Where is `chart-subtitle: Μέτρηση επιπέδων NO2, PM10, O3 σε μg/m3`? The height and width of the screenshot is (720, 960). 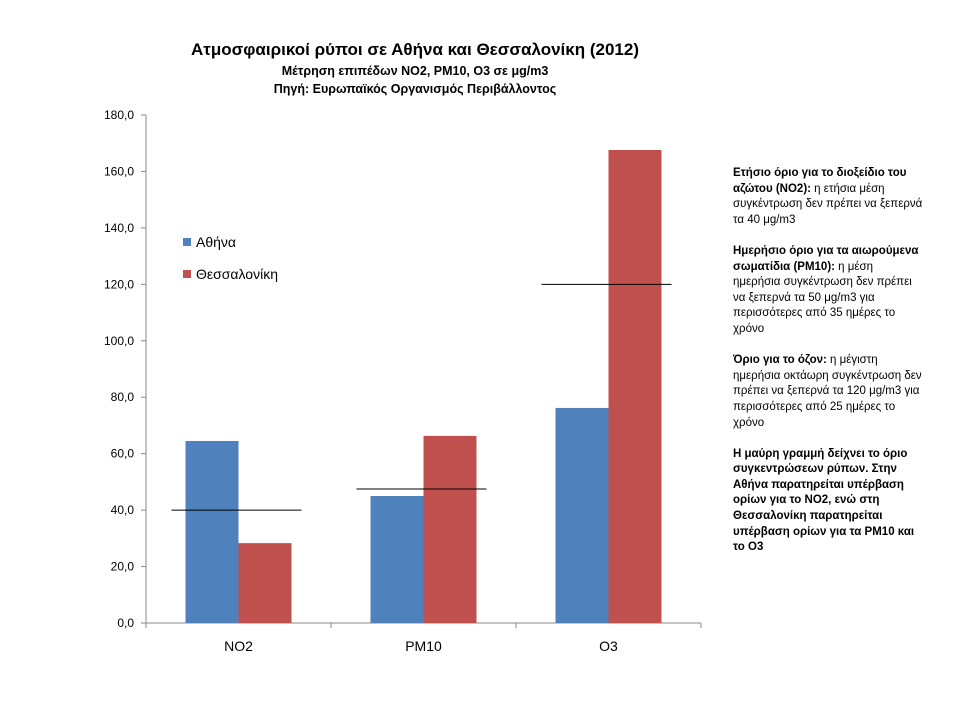
chart-subtitle: Μέτρηση επιπέδων NO2, PM10, O3 σε μg/m3 is located at coordinates (415, 71).